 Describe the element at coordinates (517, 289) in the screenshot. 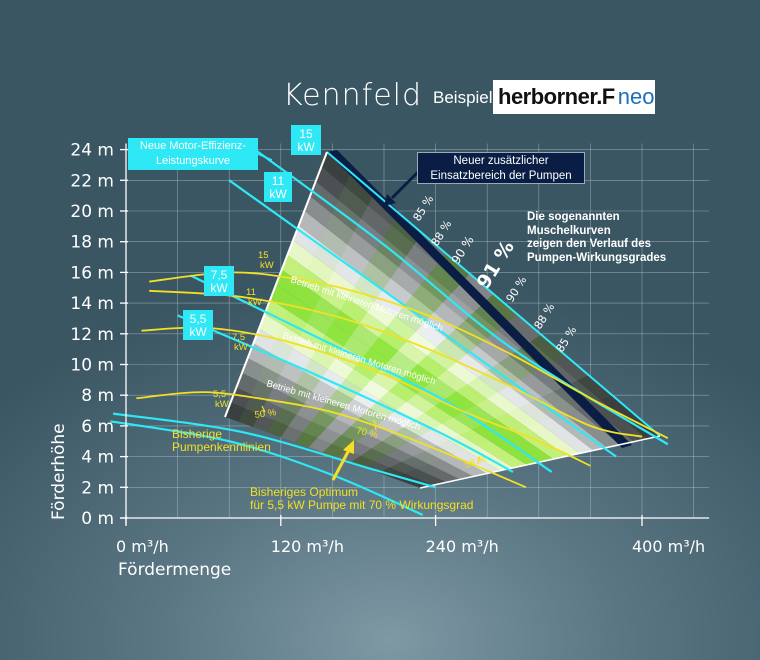

I see `muschel-label-4: 90 %` at that location.